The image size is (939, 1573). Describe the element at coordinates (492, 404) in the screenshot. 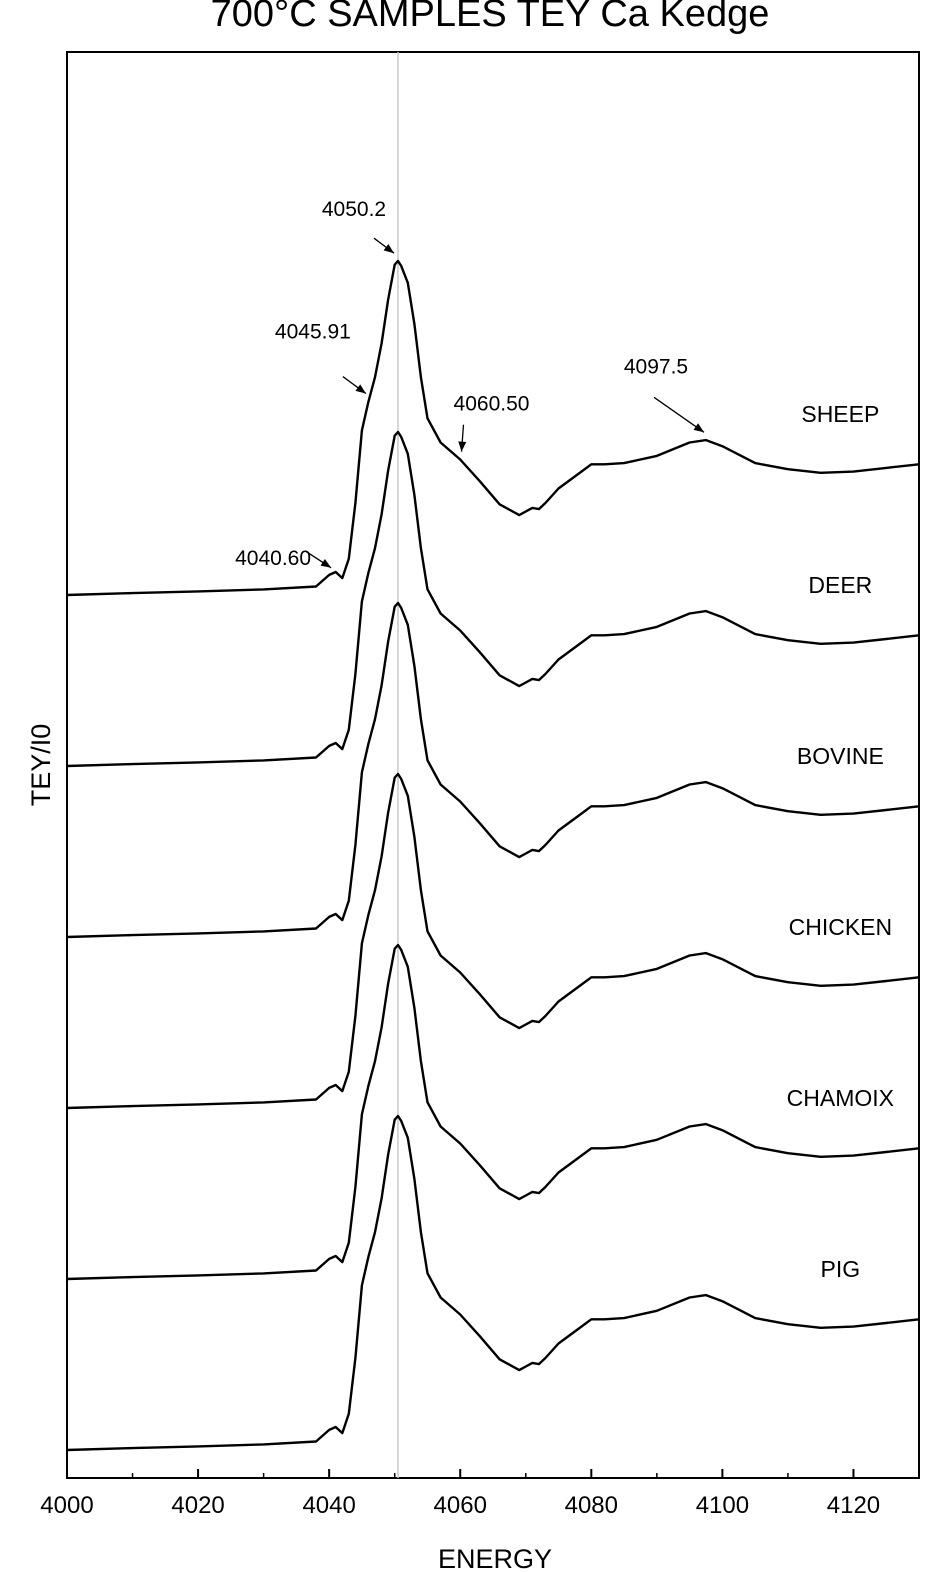

I see `annotation-label: 4060.50` at that location.